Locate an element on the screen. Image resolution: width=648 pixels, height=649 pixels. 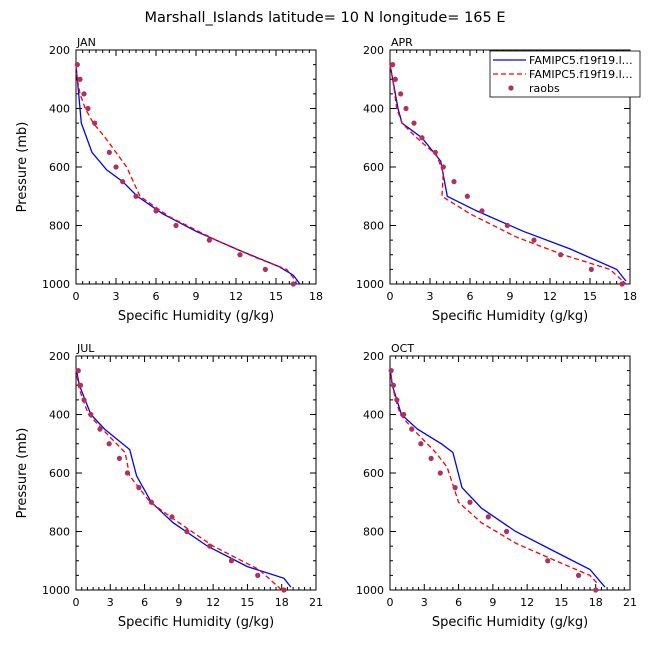
legend-box is located at coordinates (565, 74).